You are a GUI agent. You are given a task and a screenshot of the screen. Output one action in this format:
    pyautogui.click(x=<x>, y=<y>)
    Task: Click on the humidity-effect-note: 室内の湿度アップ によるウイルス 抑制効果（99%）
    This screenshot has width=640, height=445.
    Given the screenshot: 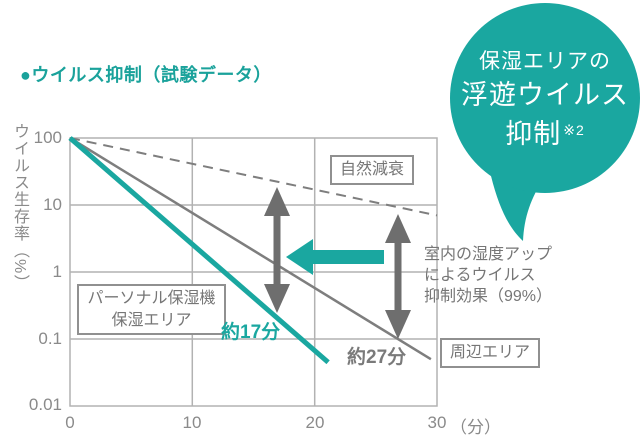 What is the action you would take?
    pyautogui.click(x=488, y=275)
    